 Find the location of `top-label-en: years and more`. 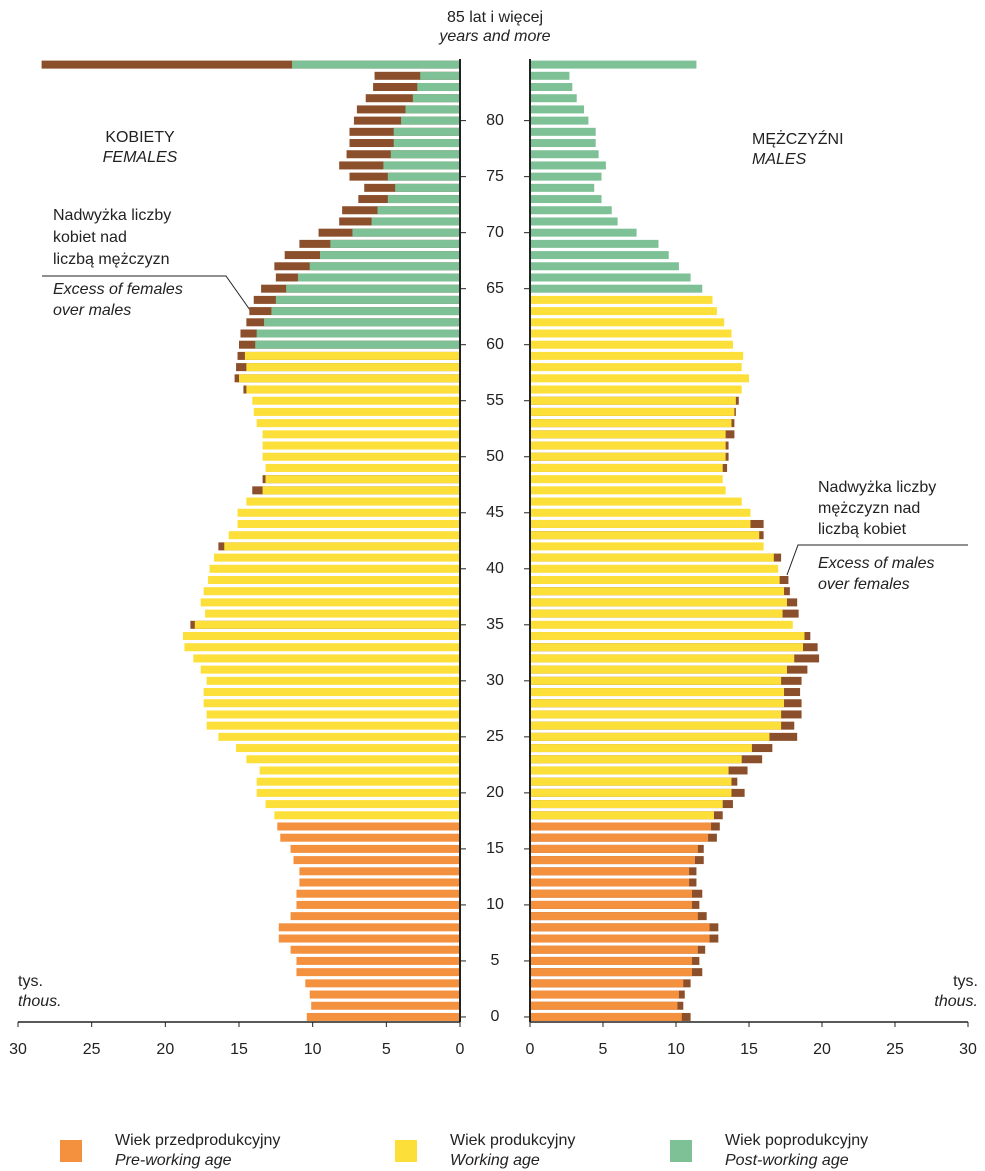

top-label-en: years and more is located at coordinates (494, 36).